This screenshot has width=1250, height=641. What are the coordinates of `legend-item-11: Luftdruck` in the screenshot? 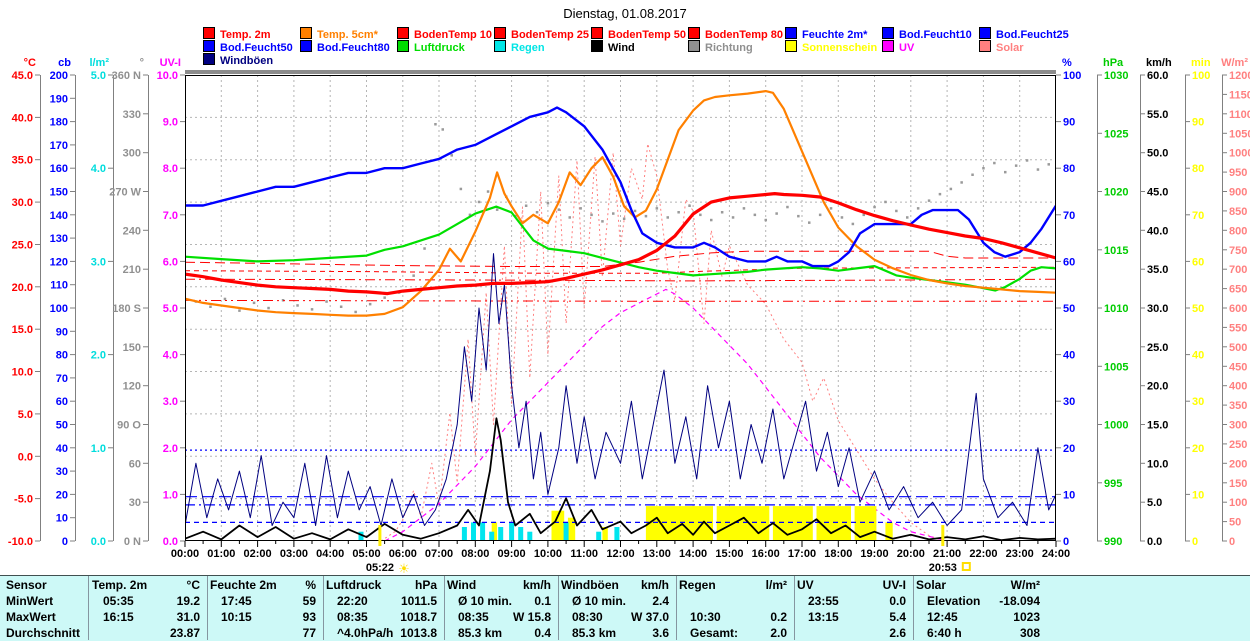 It's located at (445, 47).